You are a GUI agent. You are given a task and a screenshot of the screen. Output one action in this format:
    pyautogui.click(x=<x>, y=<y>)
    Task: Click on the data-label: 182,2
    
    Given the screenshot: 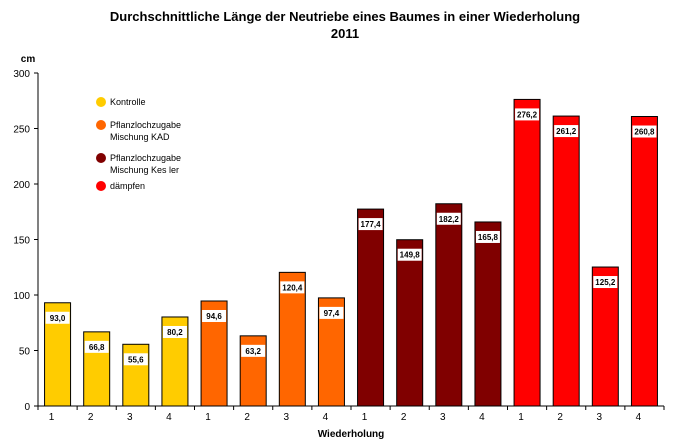 What is the action you would take?
    pyautogui.click(x=449, y=219)
    